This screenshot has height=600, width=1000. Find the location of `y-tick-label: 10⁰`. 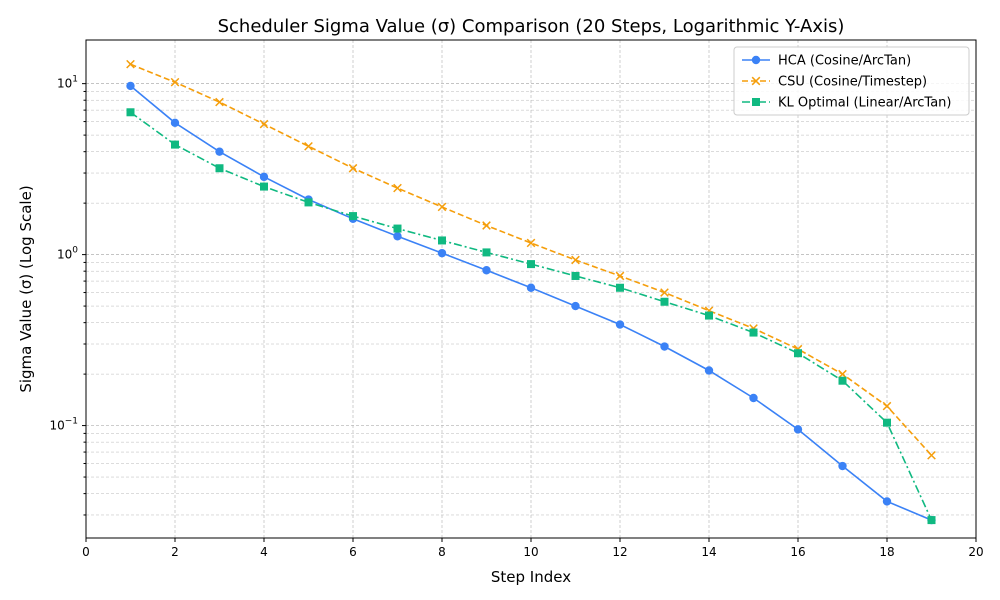

y-tick-label: 10⁰ is located at coordinates (67, 254).